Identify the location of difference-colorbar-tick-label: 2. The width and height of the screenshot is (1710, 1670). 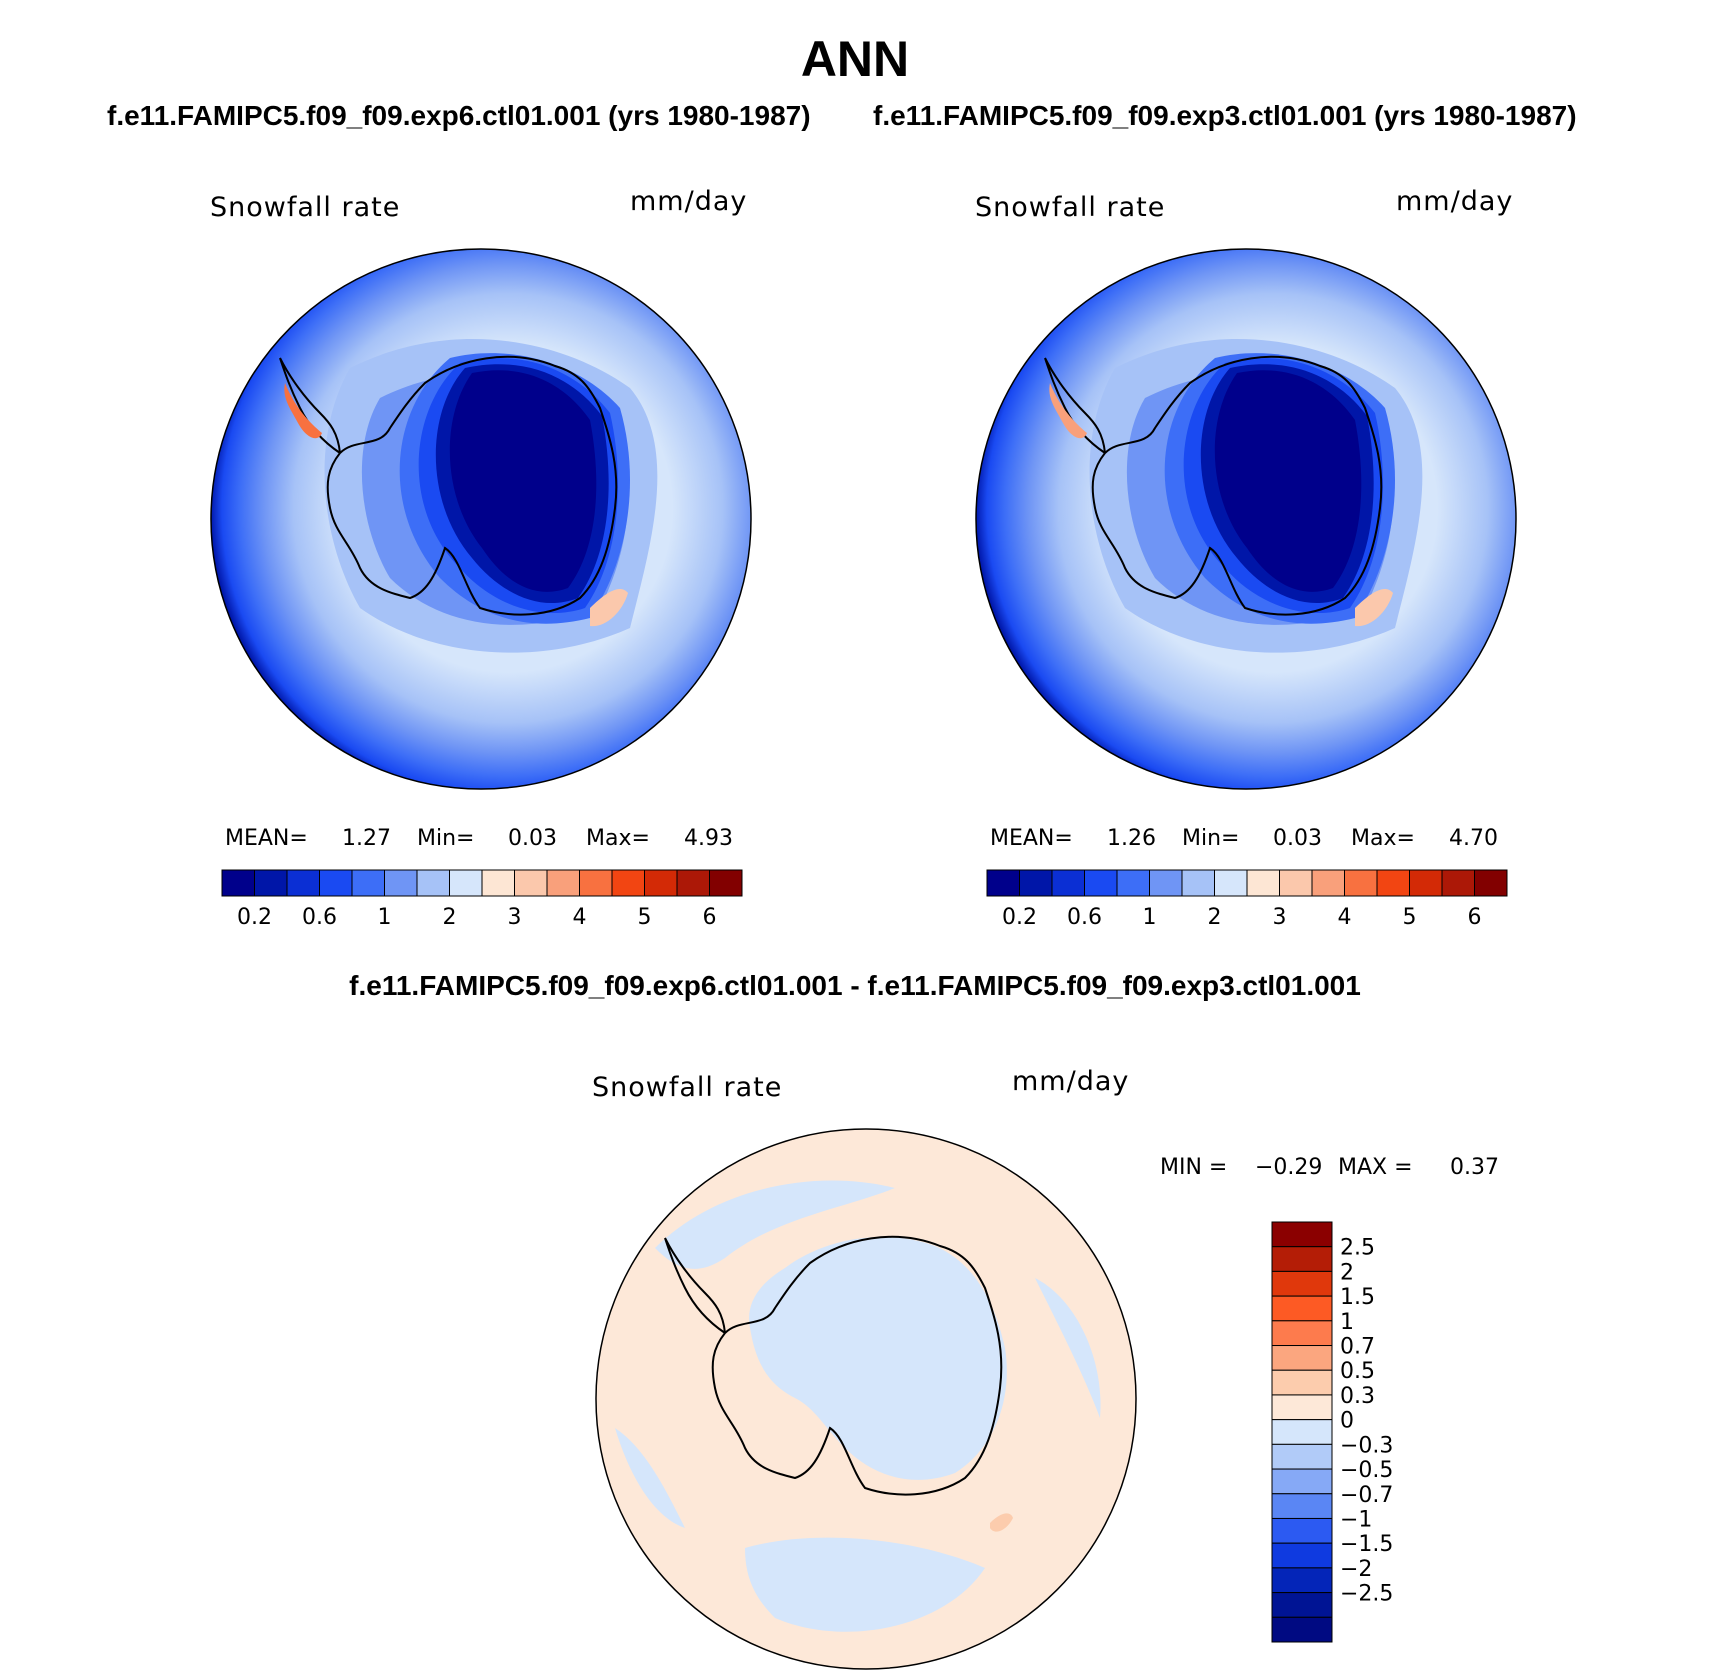
(1347, 1272).